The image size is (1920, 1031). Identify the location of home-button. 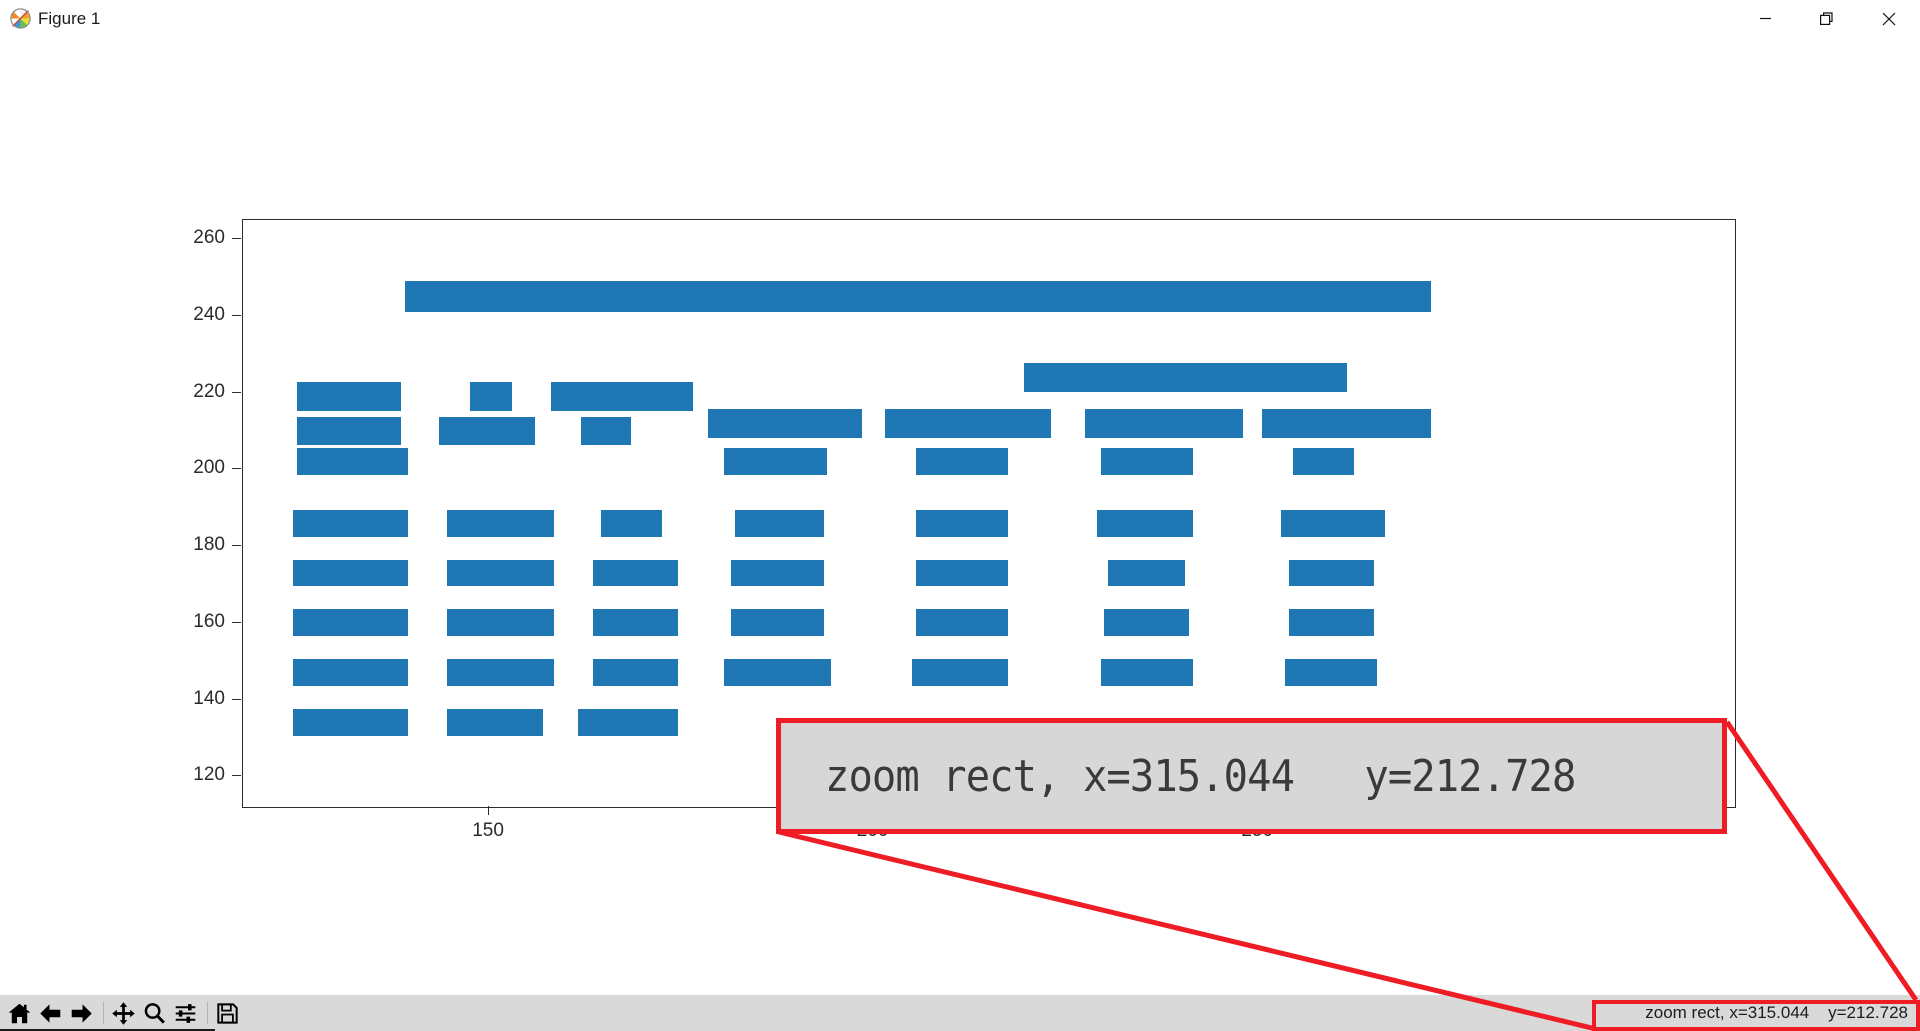
(19, 1013).